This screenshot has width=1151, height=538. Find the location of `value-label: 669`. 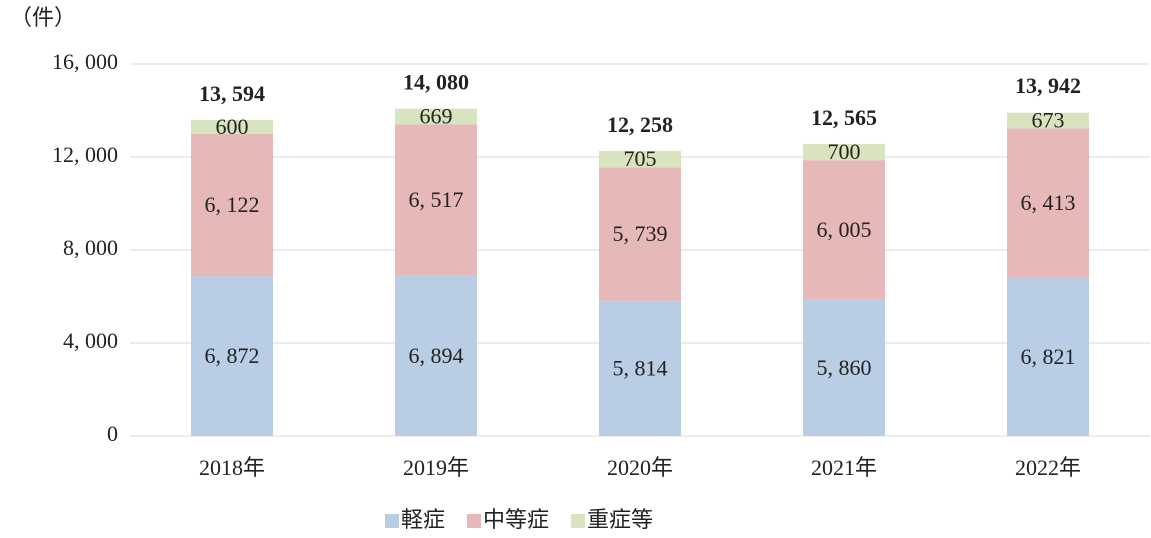

value-label: 669 is located at coordinates (436, 115).